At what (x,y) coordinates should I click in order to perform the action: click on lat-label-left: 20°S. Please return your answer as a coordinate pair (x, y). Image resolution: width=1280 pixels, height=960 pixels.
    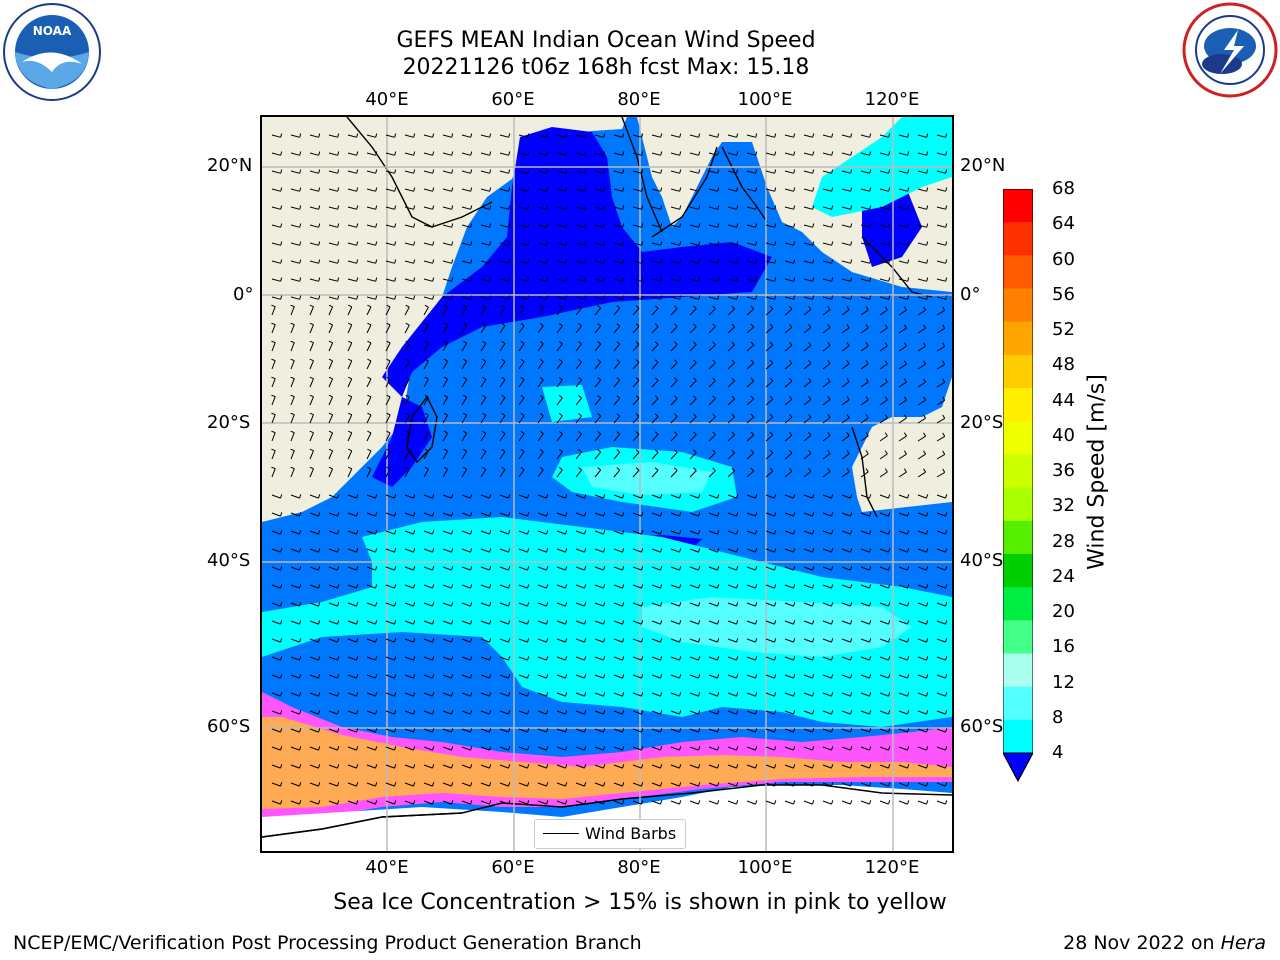
    Looking at the image, I should click on (229, 422).